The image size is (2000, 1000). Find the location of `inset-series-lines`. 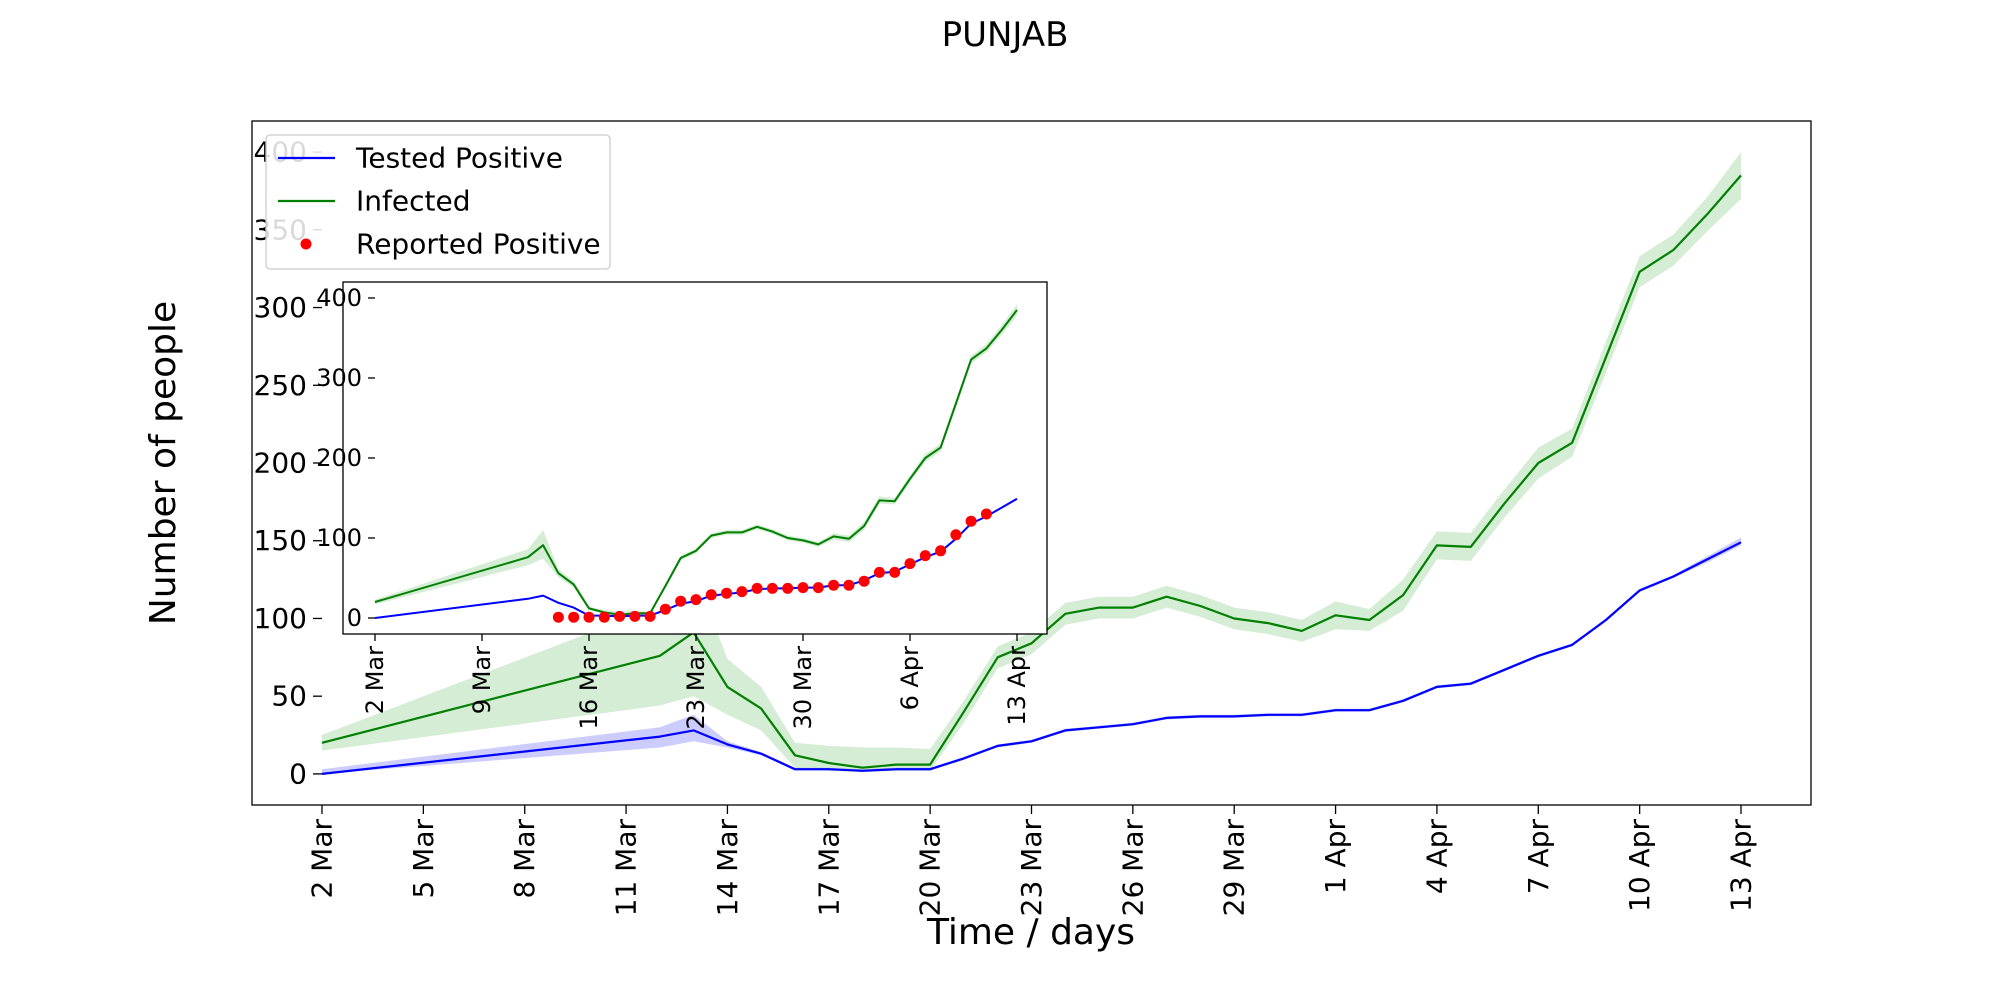

inset-series-lines is located at coordinates (696, 464).